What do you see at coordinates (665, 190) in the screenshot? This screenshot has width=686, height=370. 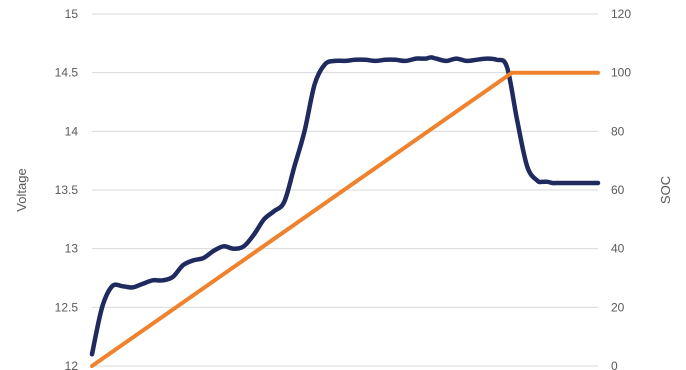 I see `right-axis-title: SOC` at bounding box center [665, 190].